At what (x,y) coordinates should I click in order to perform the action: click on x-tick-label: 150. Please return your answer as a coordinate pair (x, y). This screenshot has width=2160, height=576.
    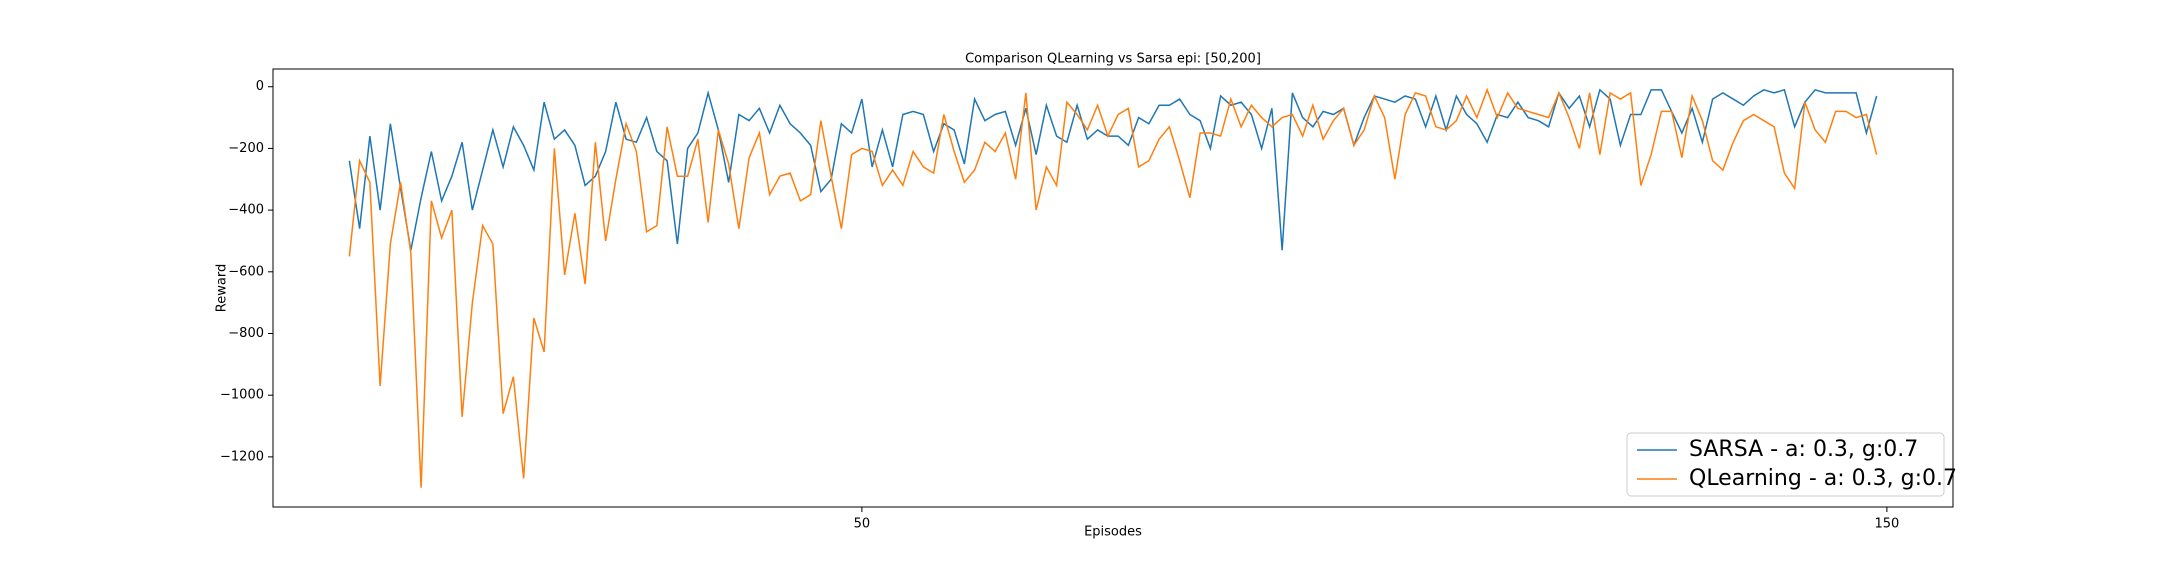
    Looking at the image, I should click on (1886, 524).